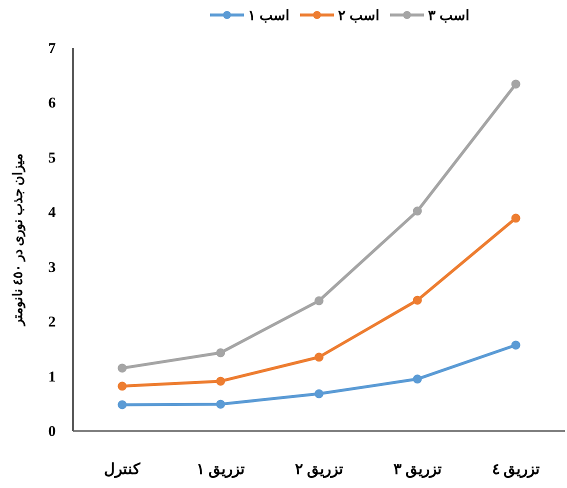 This screenshot has width=567, height=488. What do you see at coordinates (269, 16) in the screenshot?
I see `legend-label: اسب ۱` at bounding box center [269, 16].